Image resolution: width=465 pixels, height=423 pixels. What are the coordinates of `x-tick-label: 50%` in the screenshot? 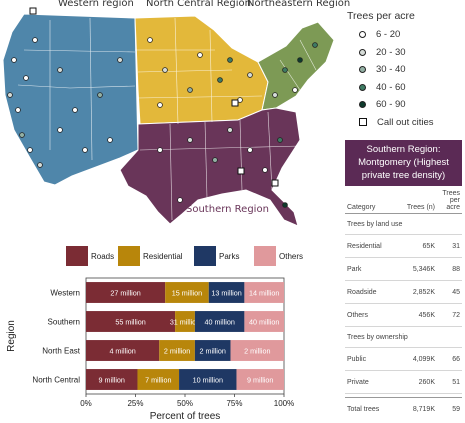 It's located at (185, 403).